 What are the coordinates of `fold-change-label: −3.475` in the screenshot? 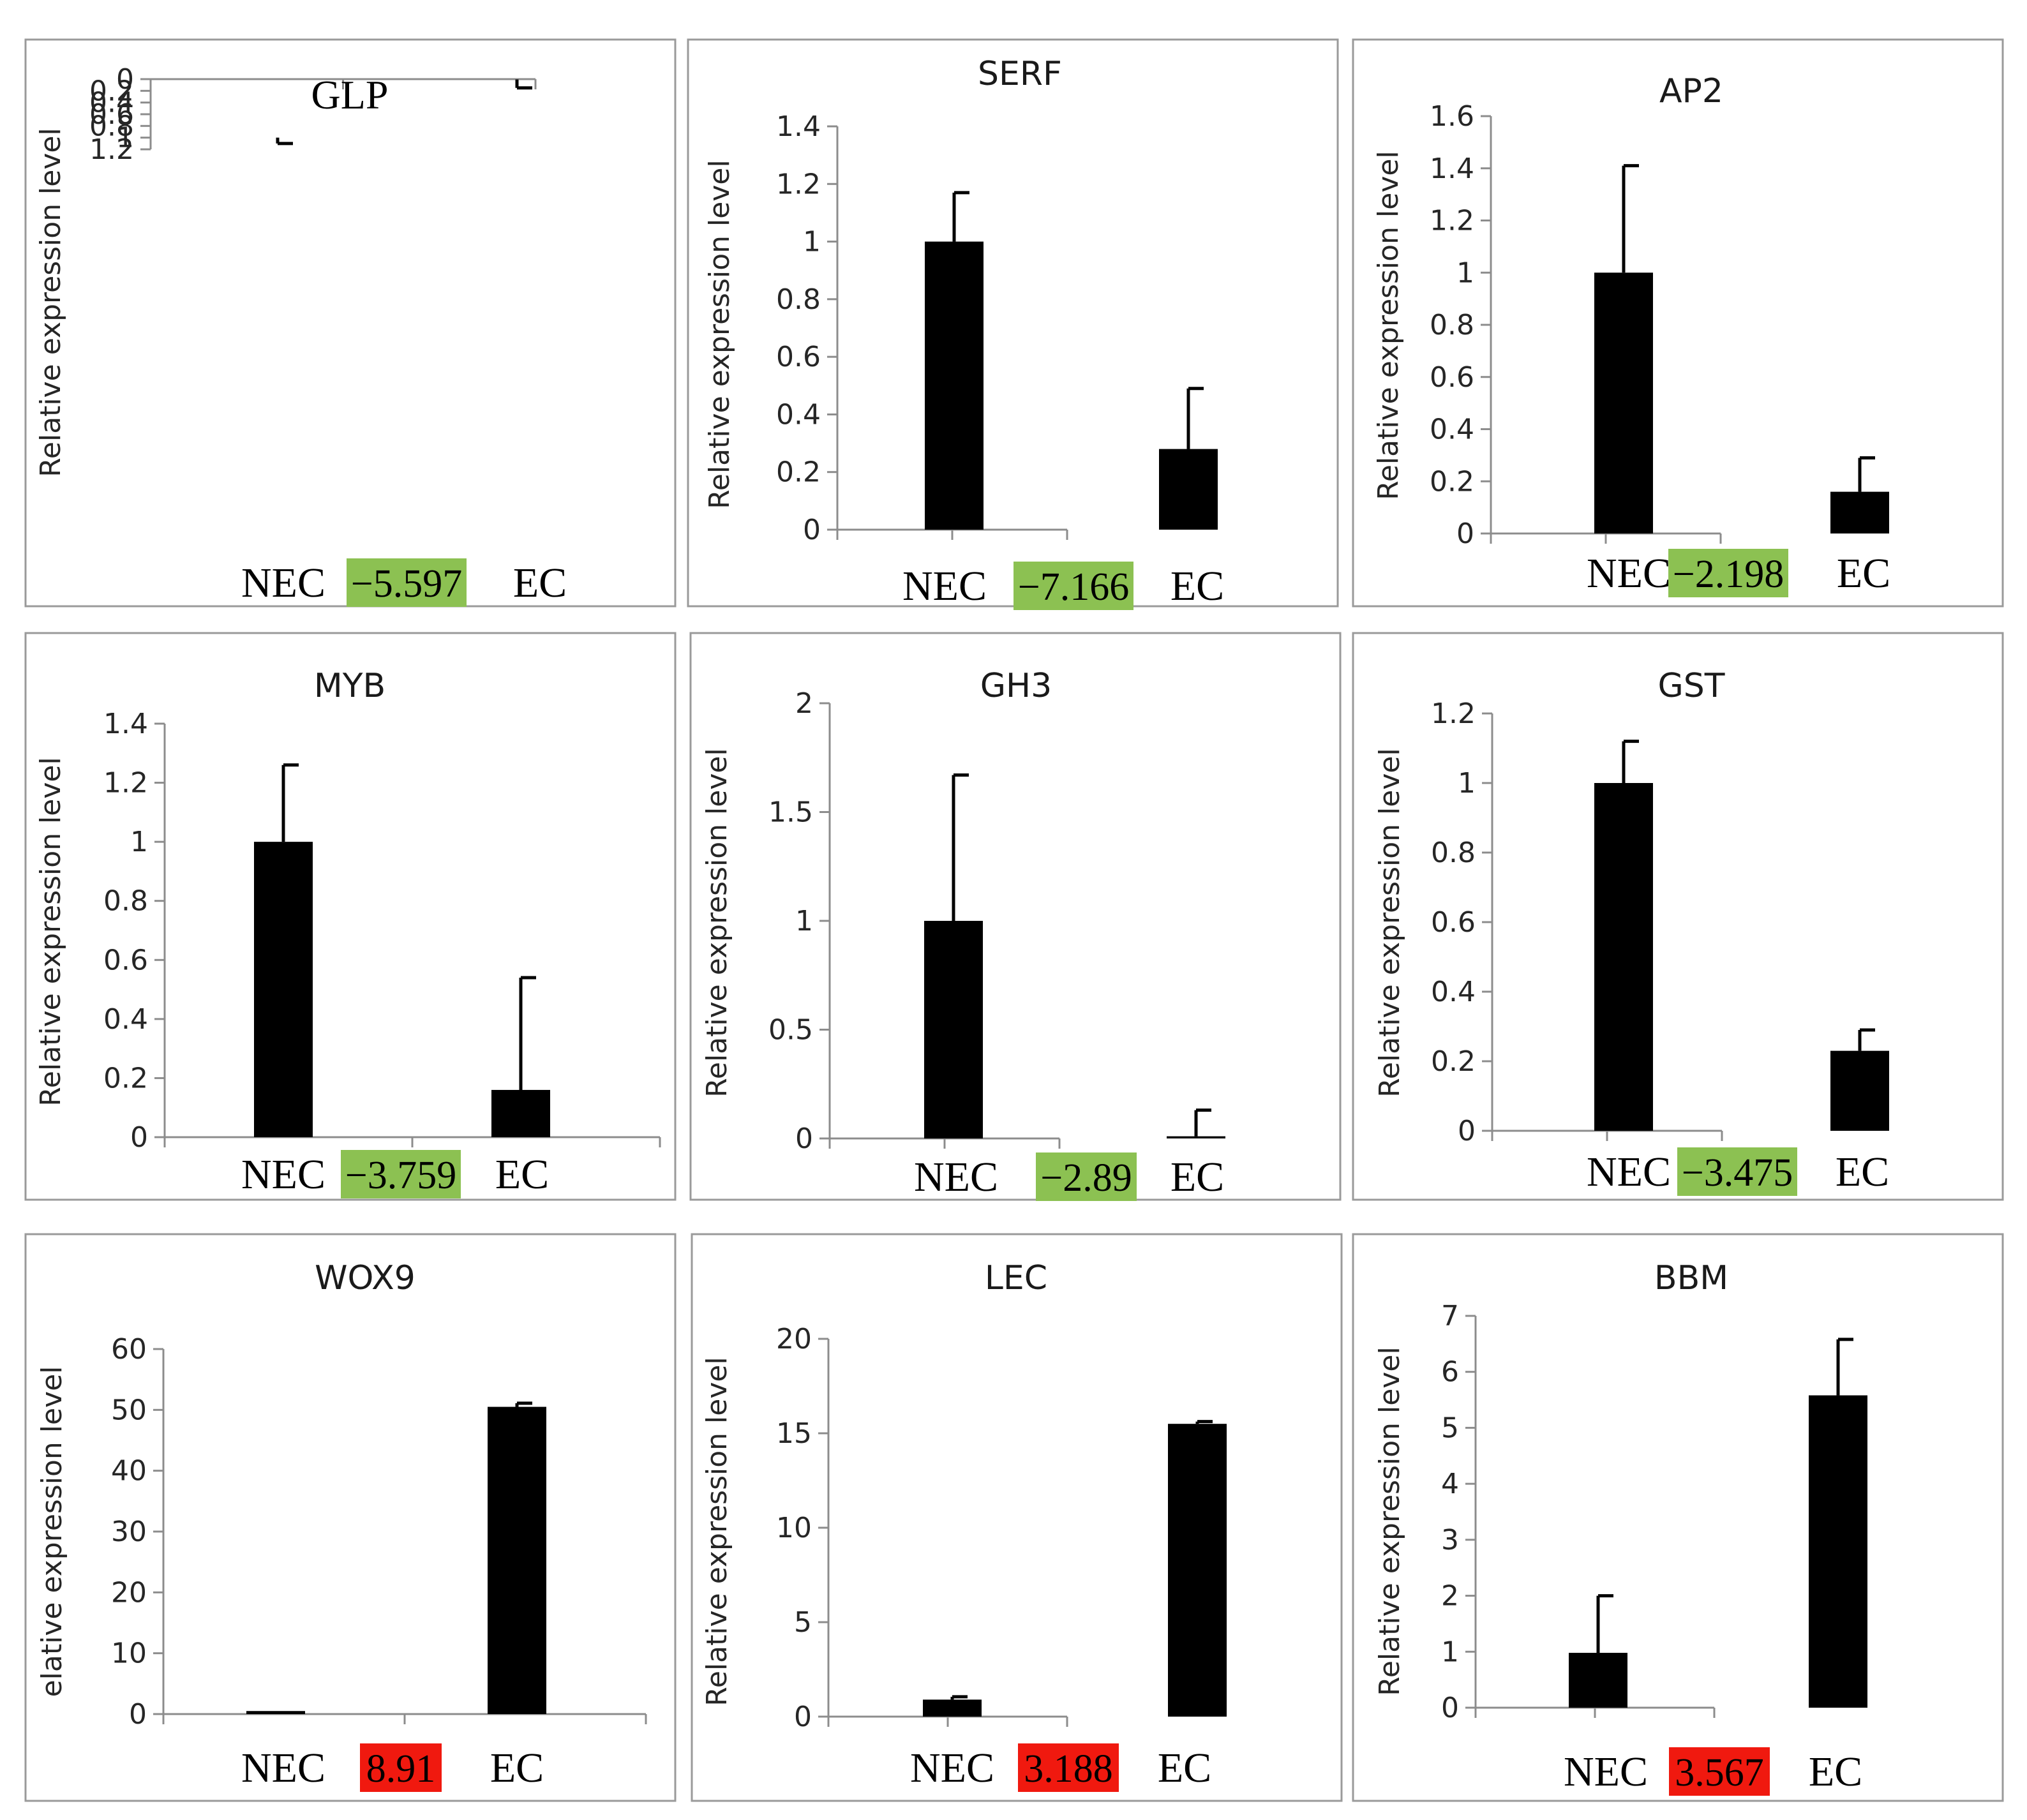 It's located at (1737, 1173).